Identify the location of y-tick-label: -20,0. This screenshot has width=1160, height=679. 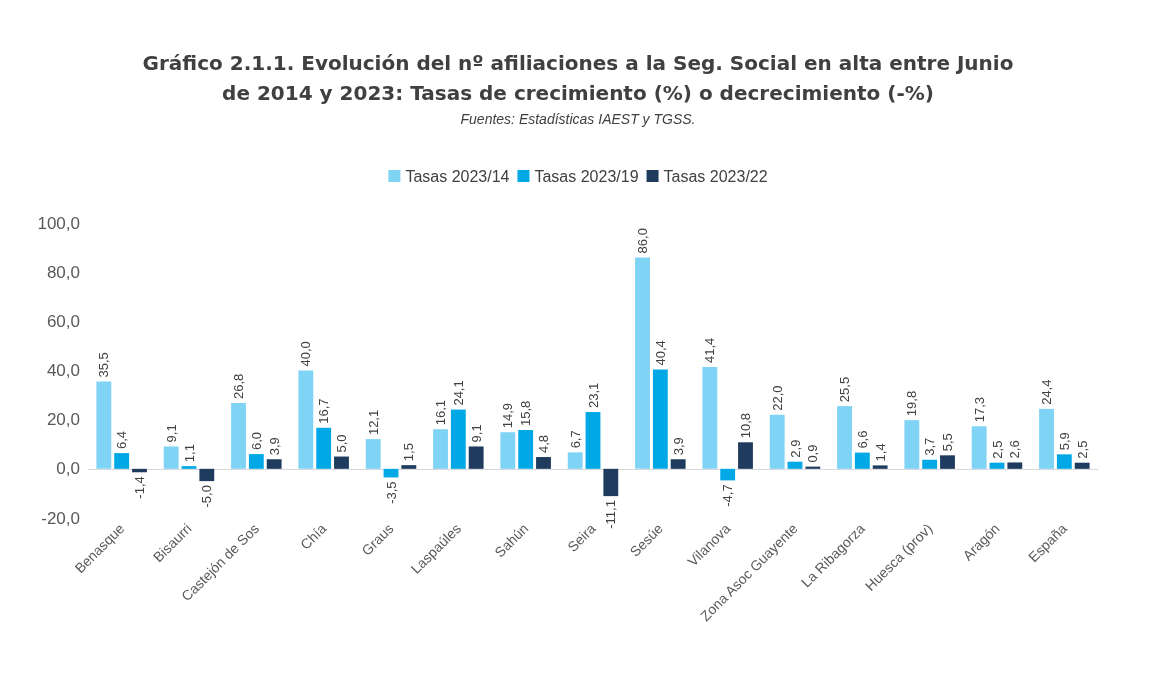
(60, 518).